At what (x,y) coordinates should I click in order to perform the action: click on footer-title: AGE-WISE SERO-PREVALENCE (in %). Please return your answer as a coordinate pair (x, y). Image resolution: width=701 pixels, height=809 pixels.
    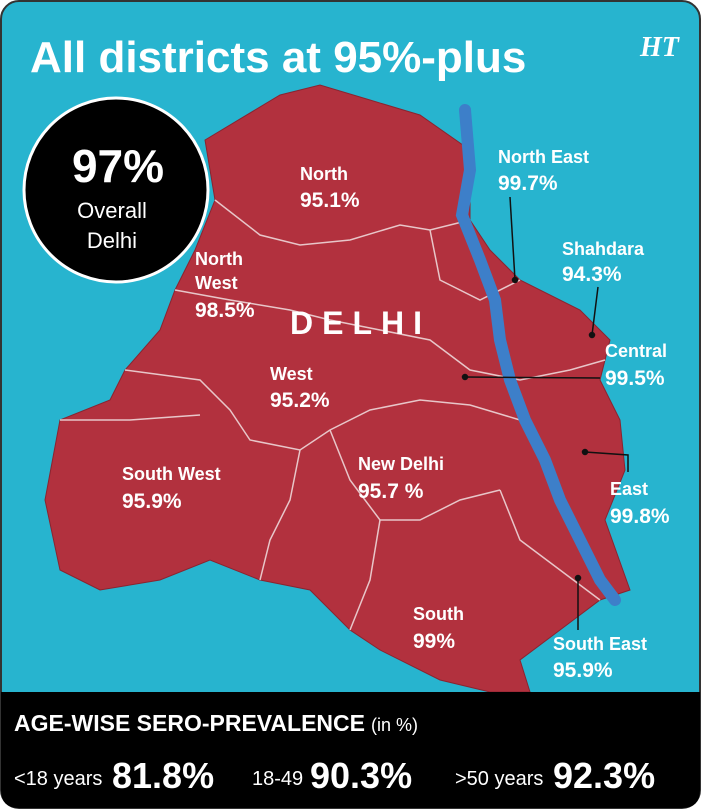
    Looking at the image, I should click on (216, 723).